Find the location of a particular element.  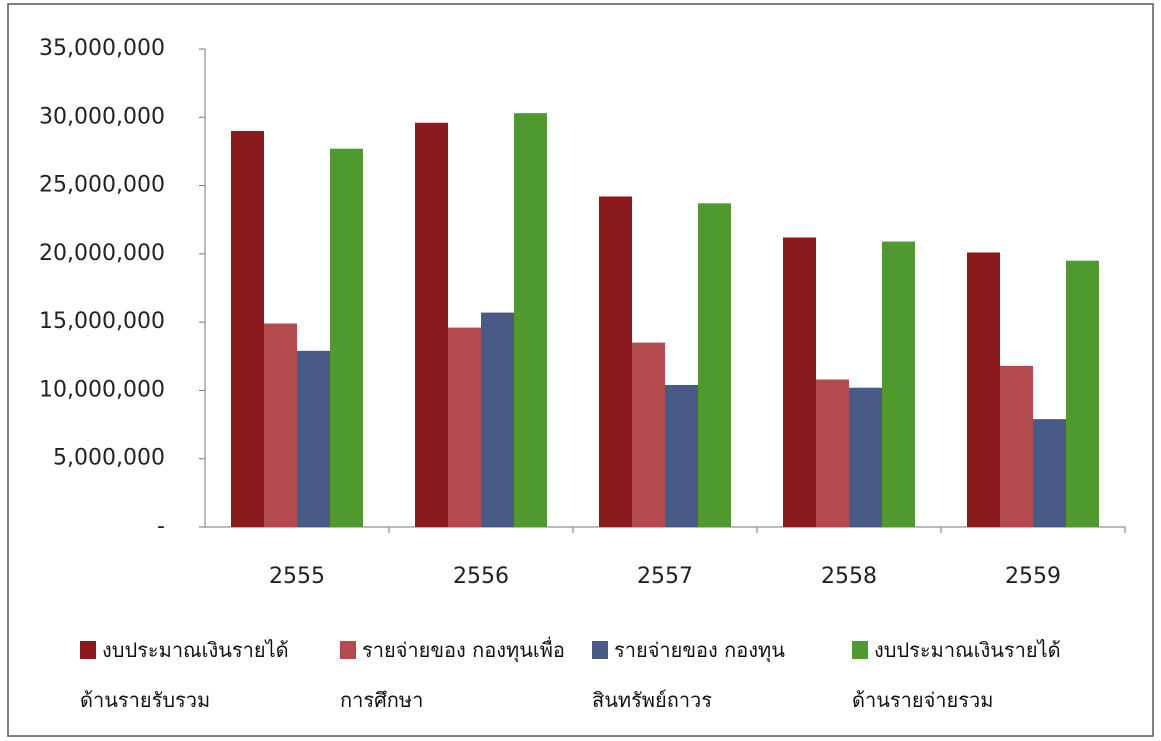

legend-label: งบประมาณเงินรายได้ ด้านรายรับรวม is located at coordinates (184, 675).